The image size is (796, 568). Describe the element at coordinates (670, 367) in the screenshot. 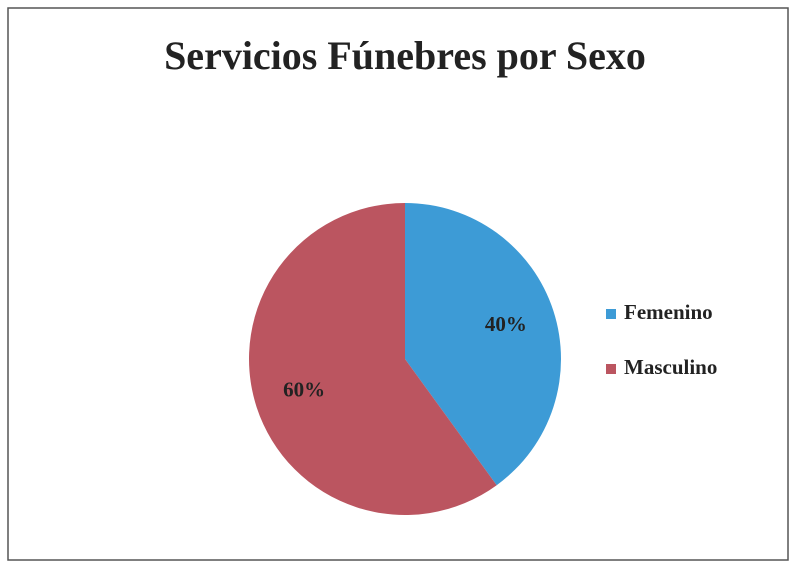

I see `legend-label: Masculino` at that location.